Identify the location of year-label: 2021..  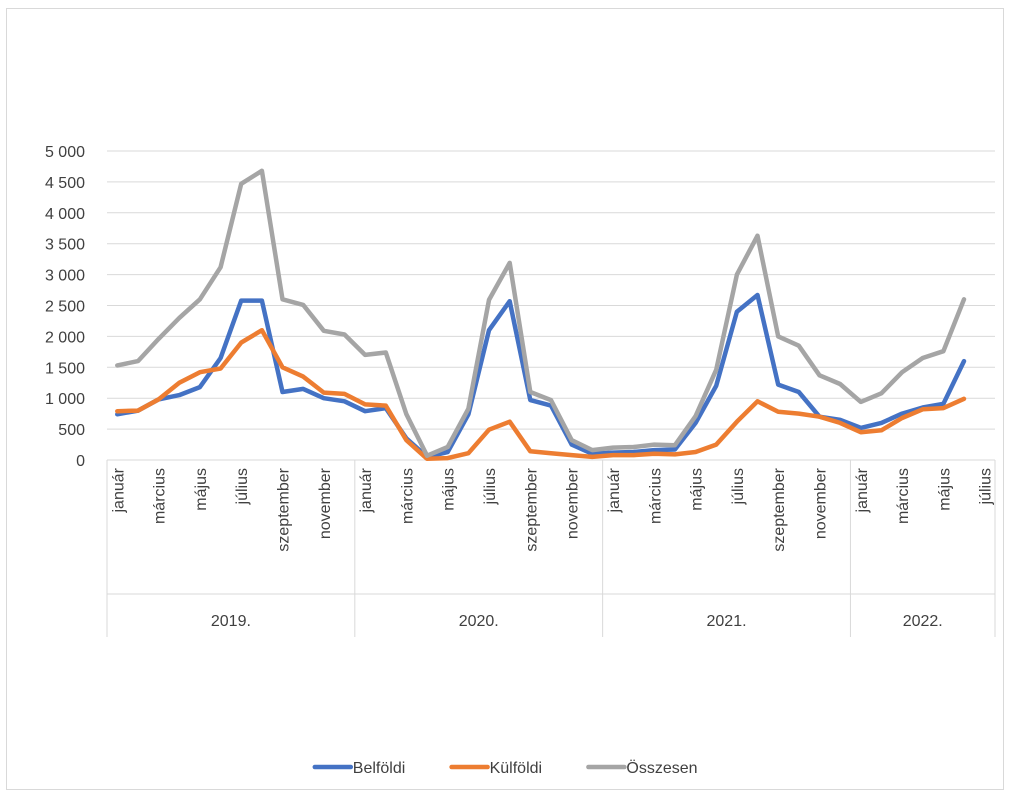
(727, 621).